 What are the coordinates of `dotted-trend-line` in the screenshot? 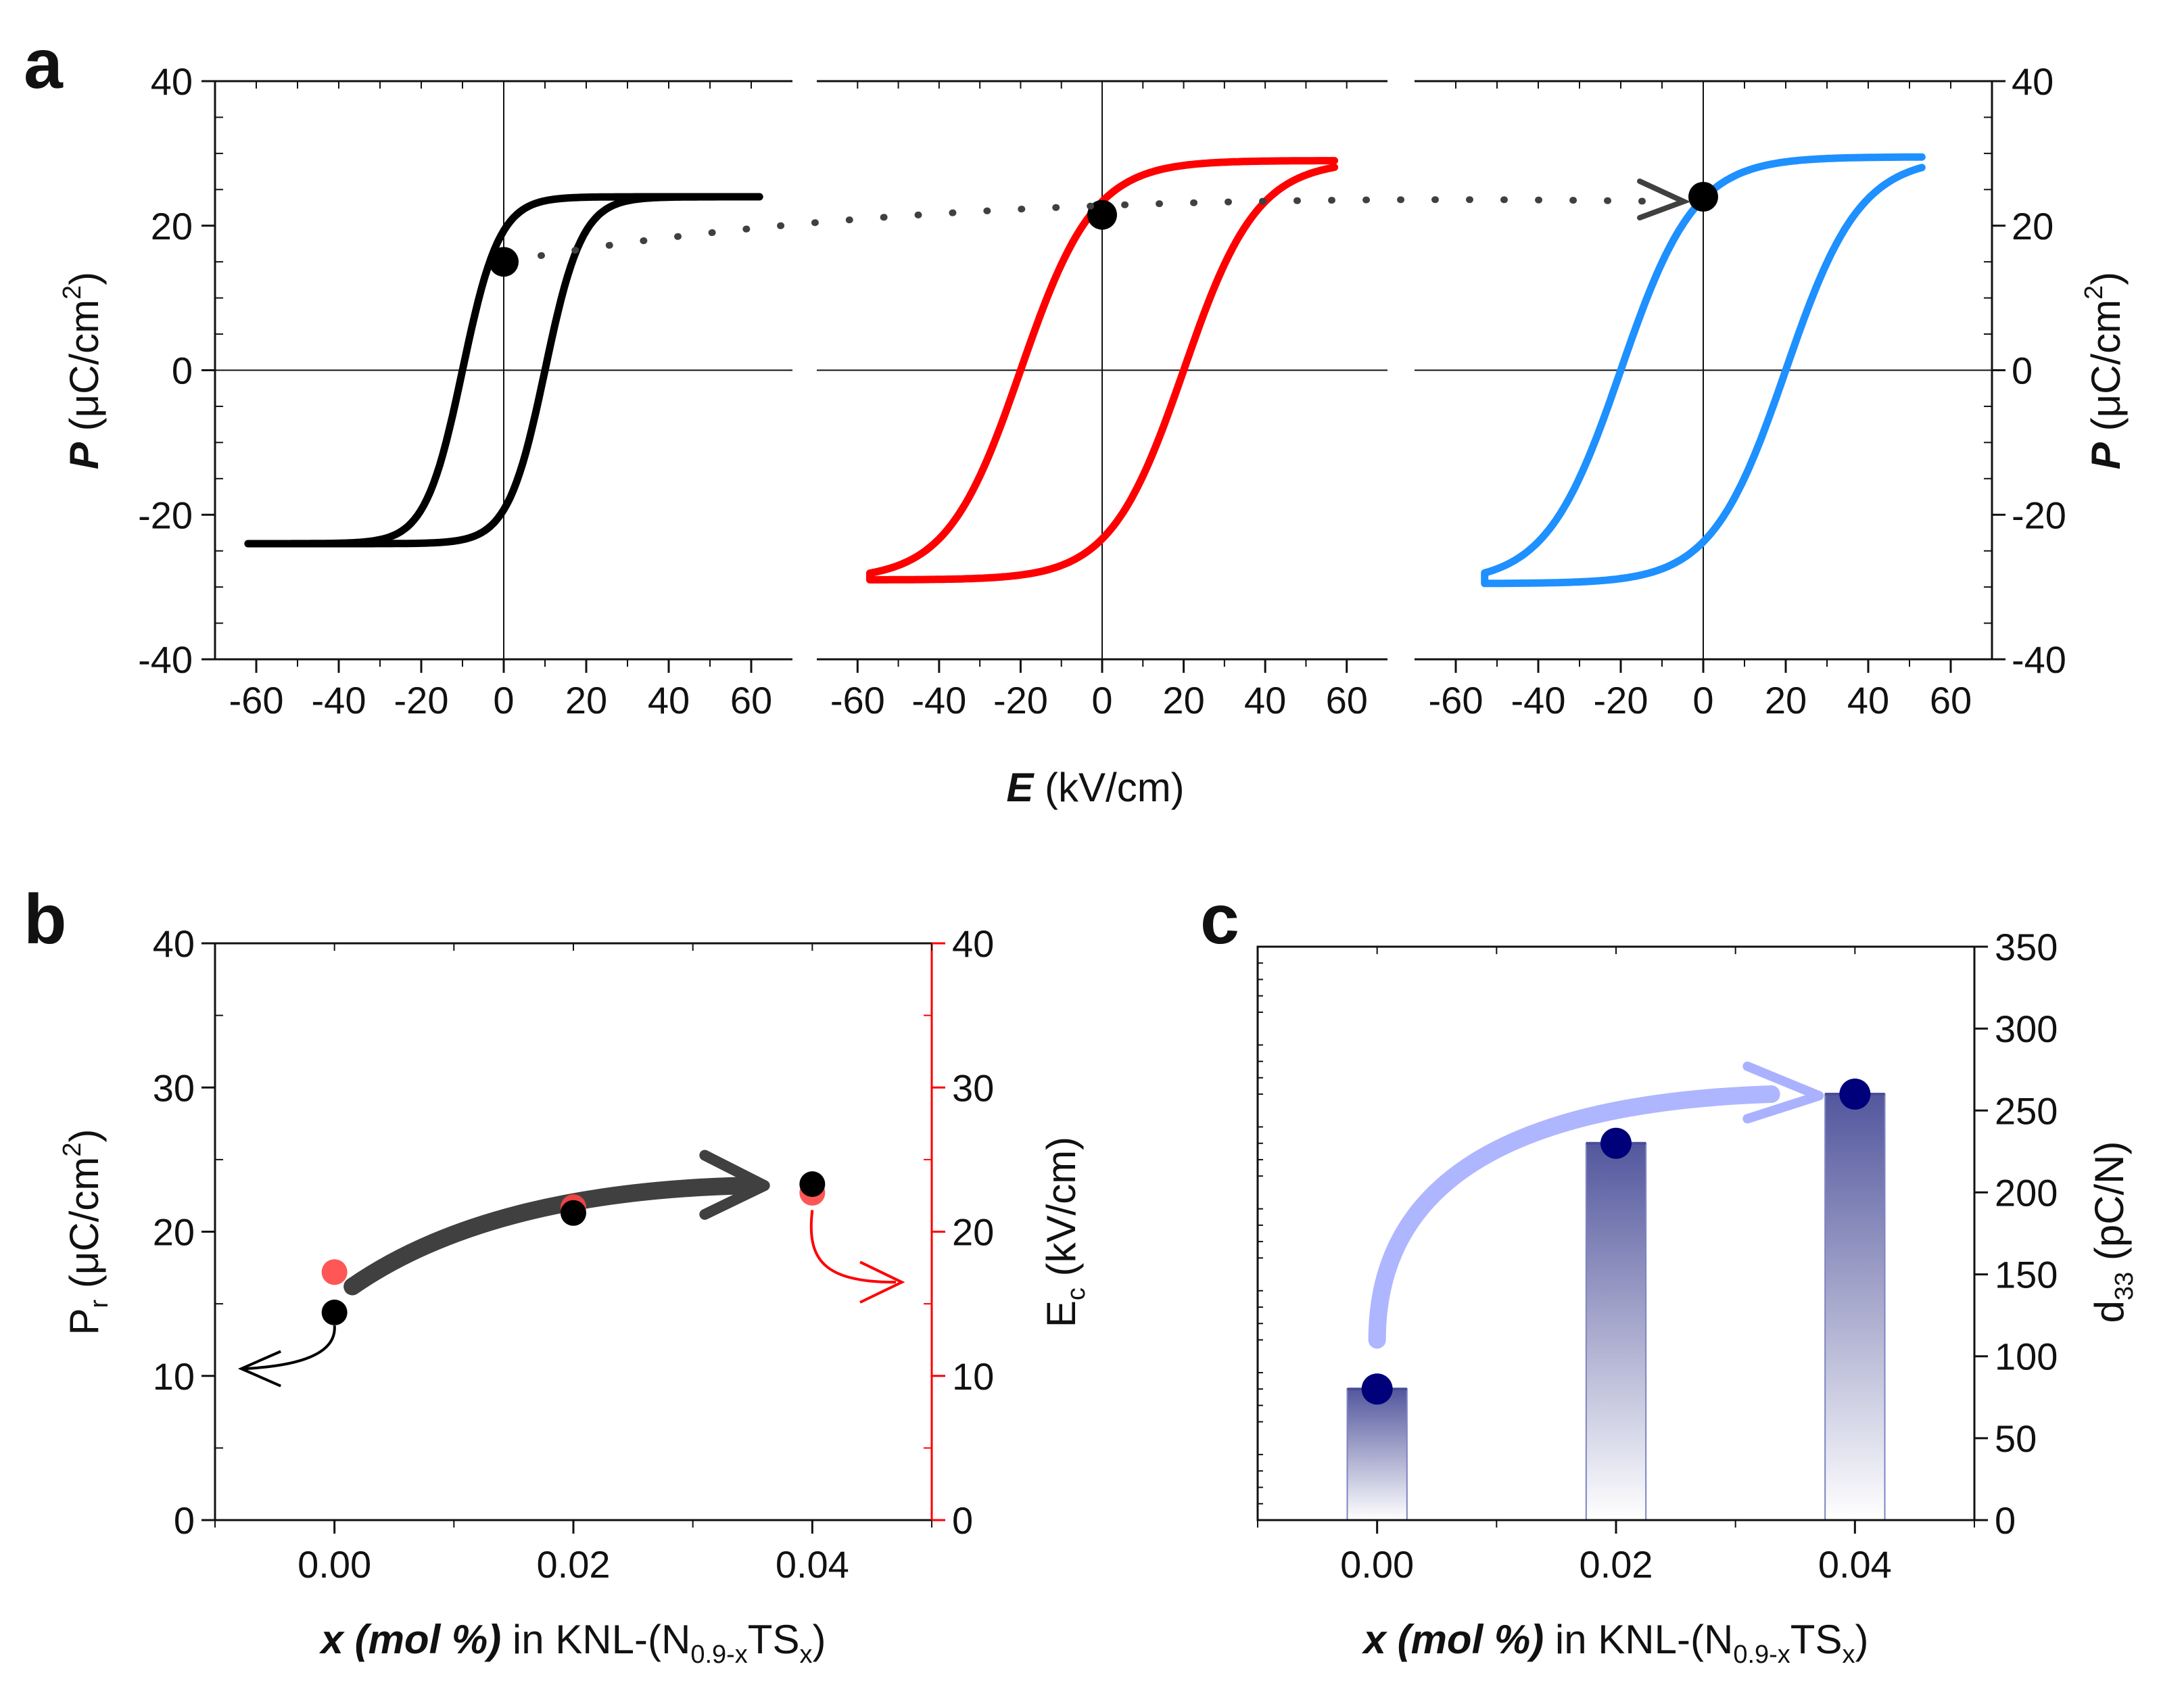 It's located at (1102, 227).